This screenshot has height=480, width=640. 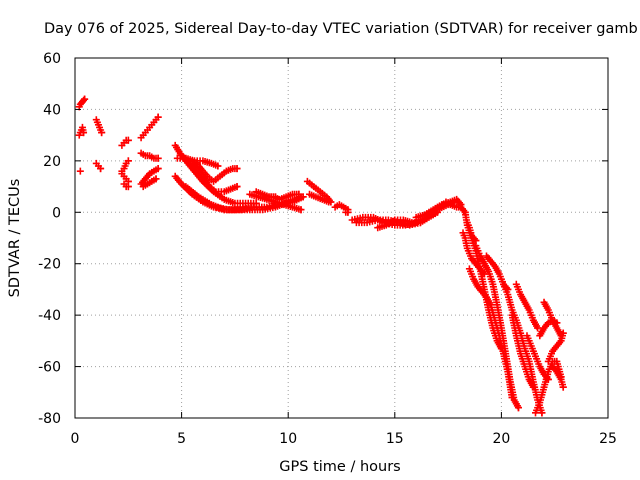 I want to click on y-tick-label: 20, so click(x=52, y=162).